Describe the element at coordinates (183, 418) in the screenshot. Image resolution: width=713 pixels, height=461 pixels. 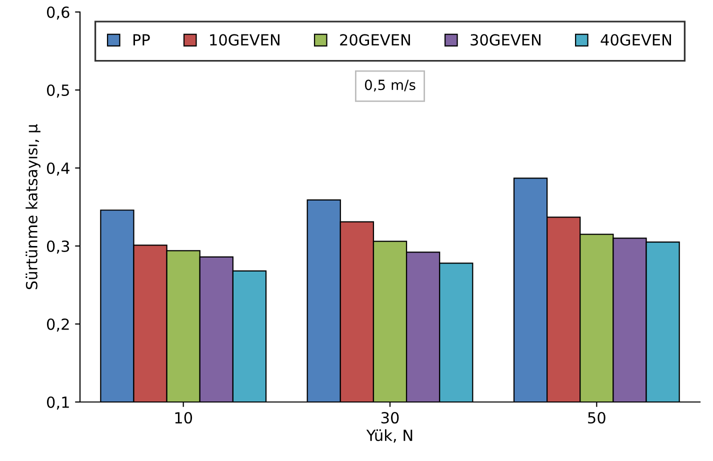
I see `x-tick-label: 10` at that location.